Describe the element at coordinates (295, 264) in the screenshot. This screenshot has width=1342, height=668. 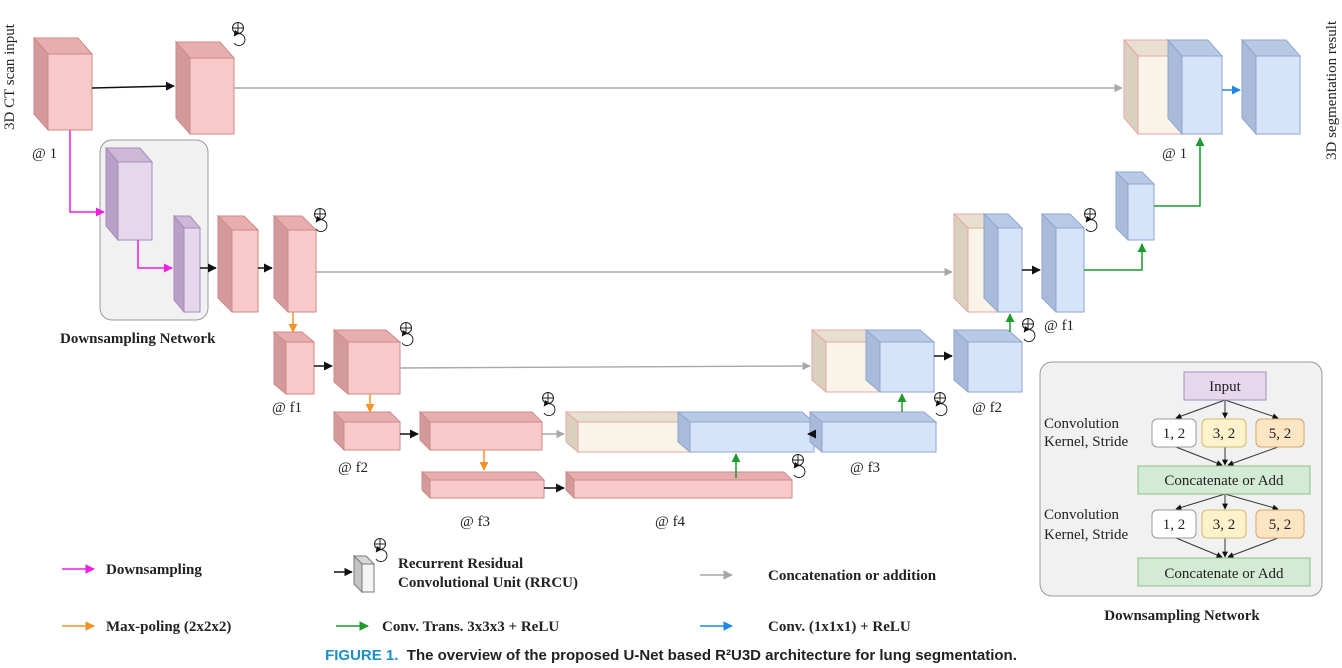
I see `enc-f1-block-b` at that location.